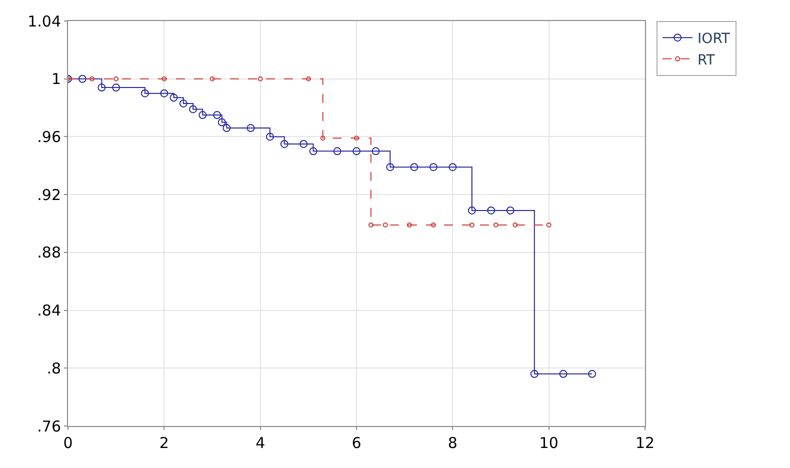 This screenshot has height=468, width=790. What do you see at coordinates (453, 443) in the screenshot?
I see `x-tick-label: 8` at bounding box center [453, 443].